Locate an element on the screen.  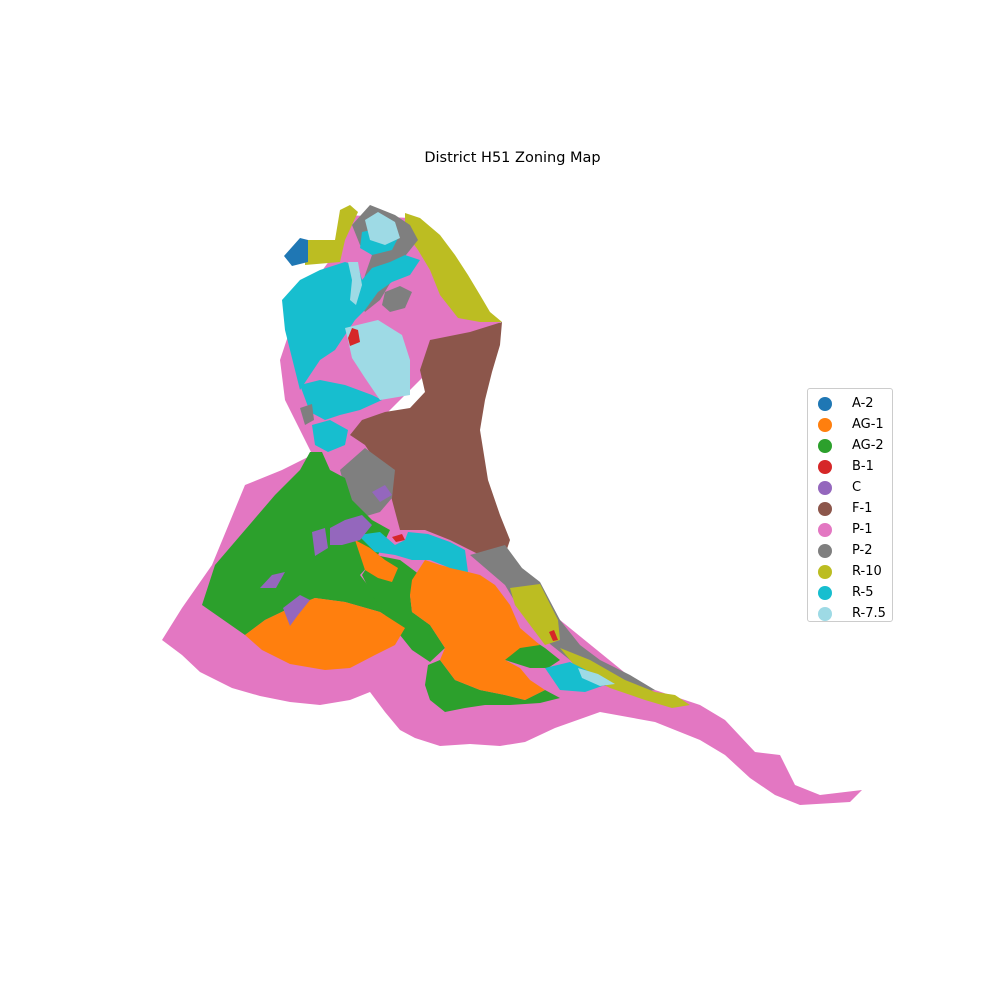
zone-r-5-central is located at coordinates (413, 552).